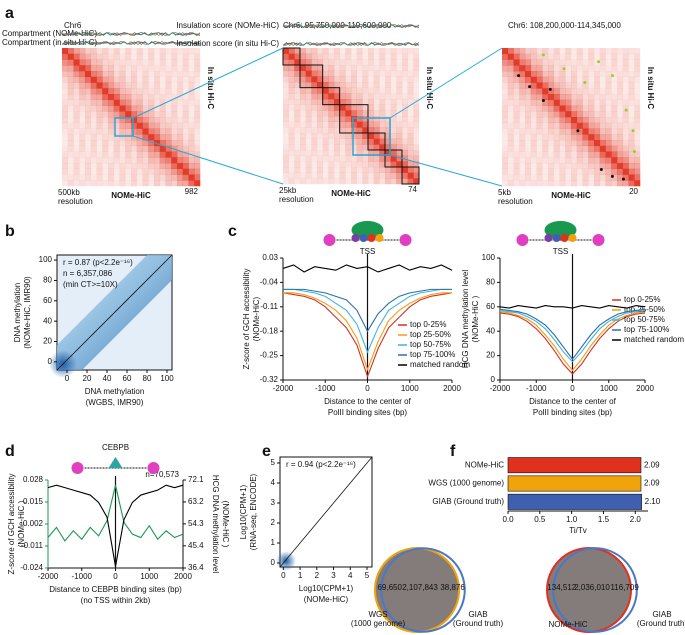 The image size is (685, 635). Describe the element at coordinates (300, 575) in the screenshot. I see `x-tick-label: 1` at that location.